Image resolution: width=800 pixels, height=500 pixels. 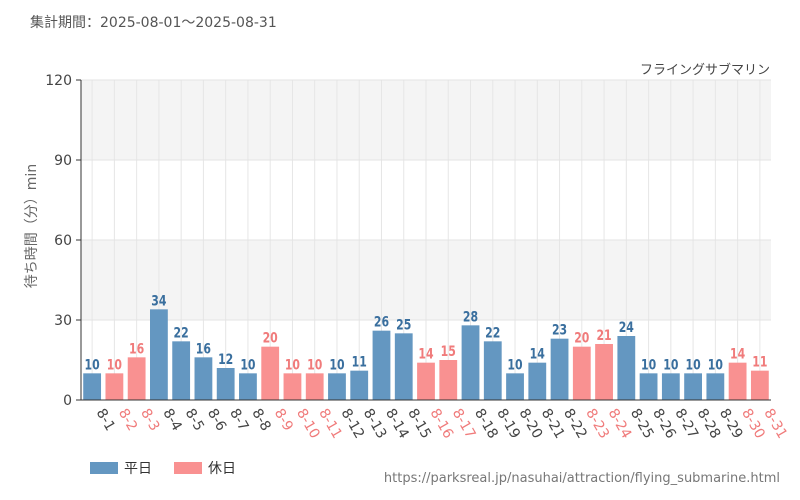 What do you see at coordinates (225, 359) in the screenshot?
I see `bar-value-label: 12` at bounding box center [225, 359].